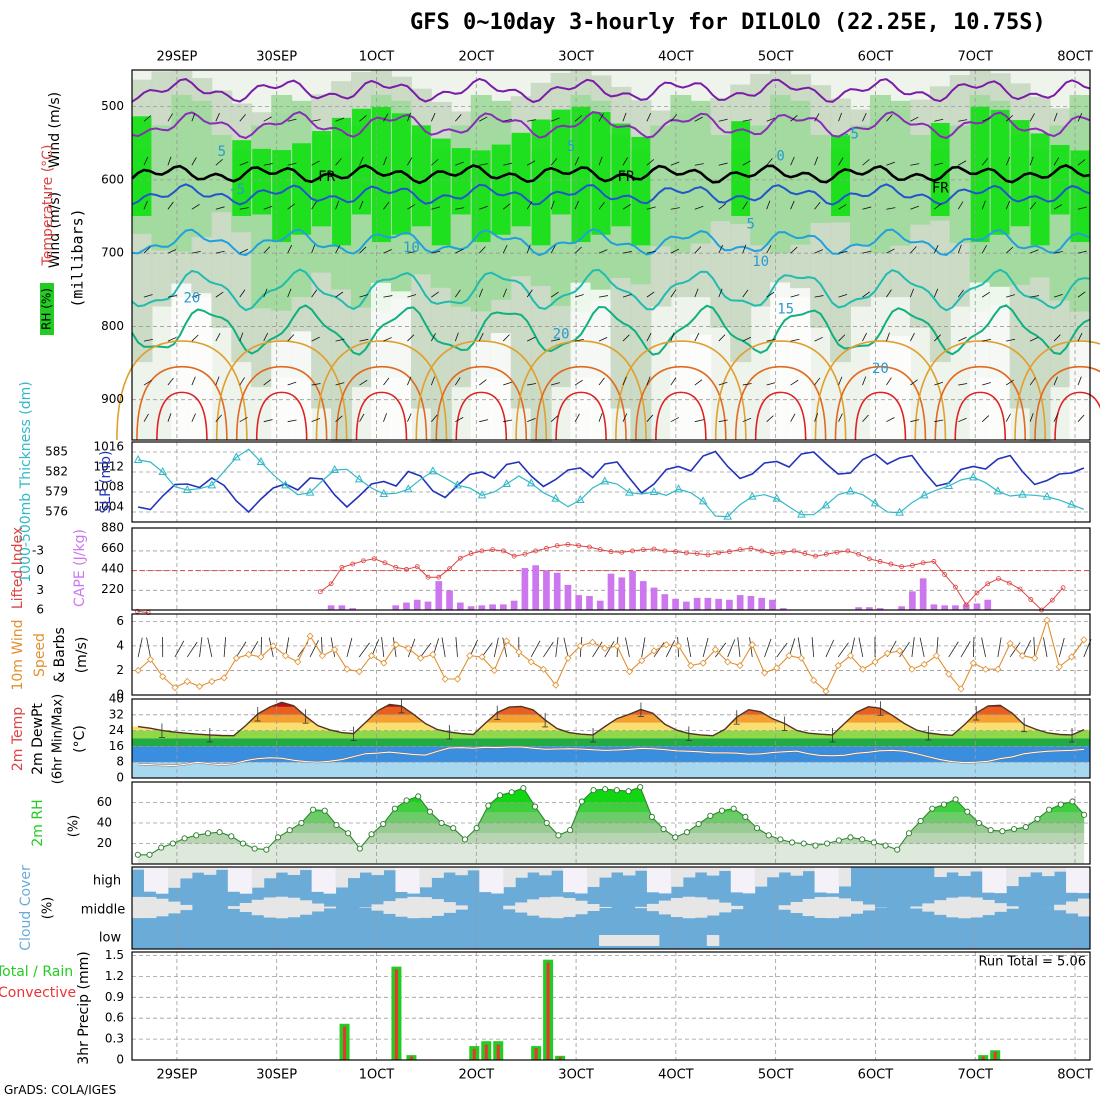  I want to click on date-label-bottom: 7OCT, so click(975, 1075).